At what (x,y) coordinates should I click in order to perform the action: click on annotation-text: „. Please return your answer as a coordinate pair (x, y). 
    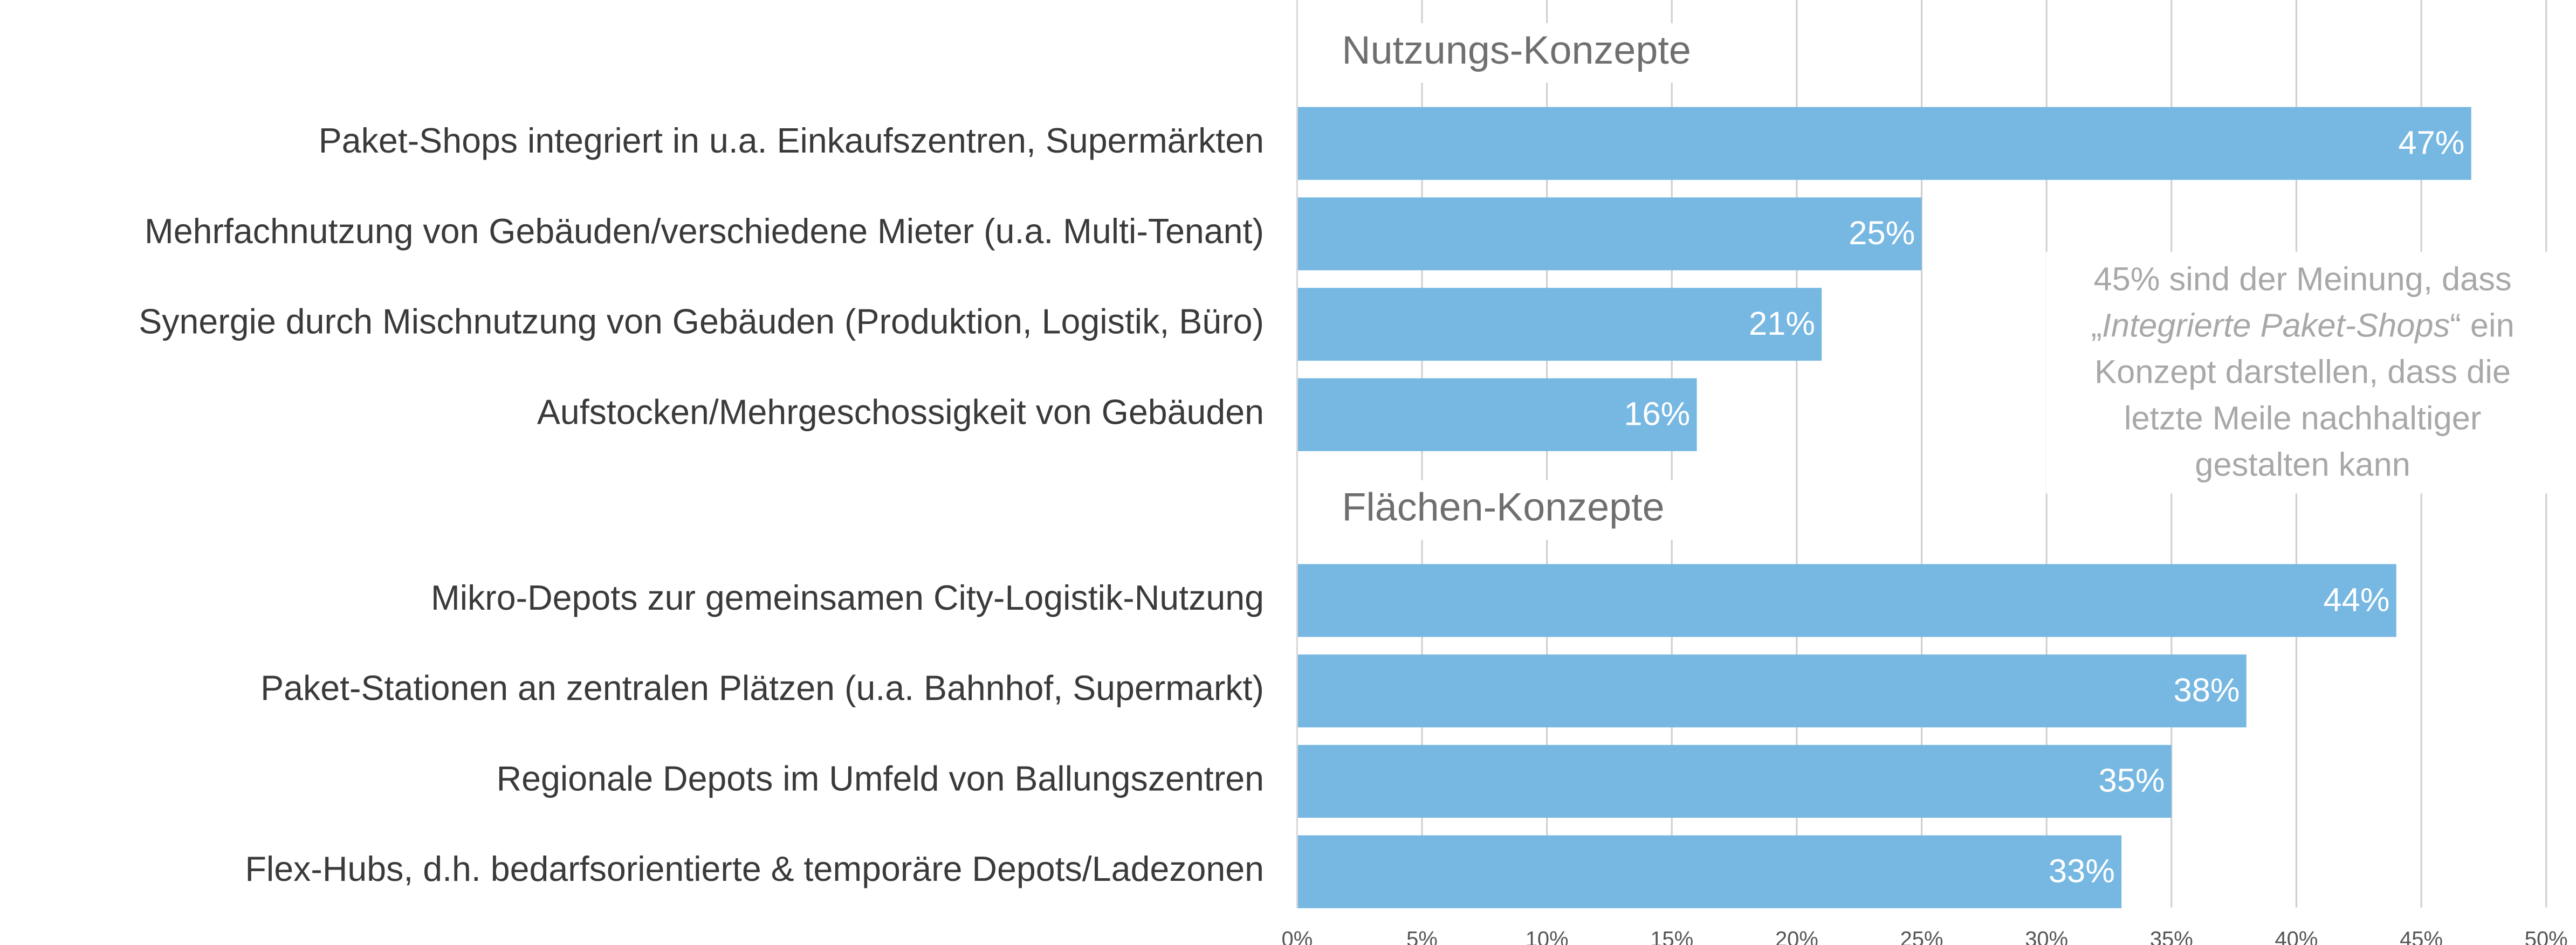
    Looking at the image, I should click on (2096, 325).